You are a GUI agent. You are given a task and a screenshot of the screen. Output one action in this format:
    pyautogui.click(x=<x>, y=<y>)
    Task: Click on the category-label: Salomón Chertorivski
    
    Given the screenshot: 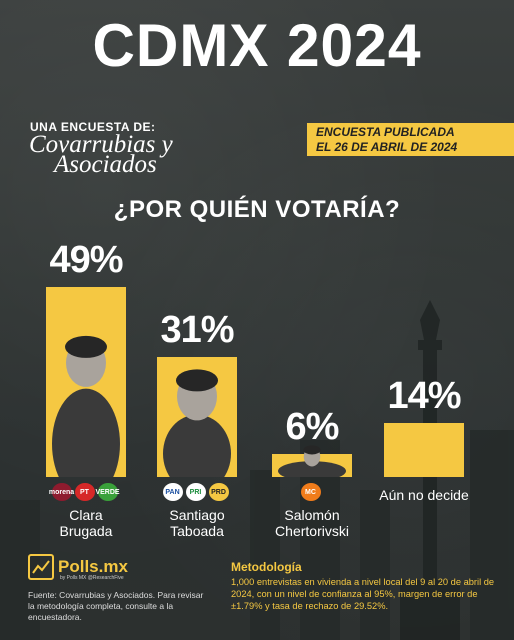 What is the action you would take?
    pyautogui.click(x=312, y=523)
    